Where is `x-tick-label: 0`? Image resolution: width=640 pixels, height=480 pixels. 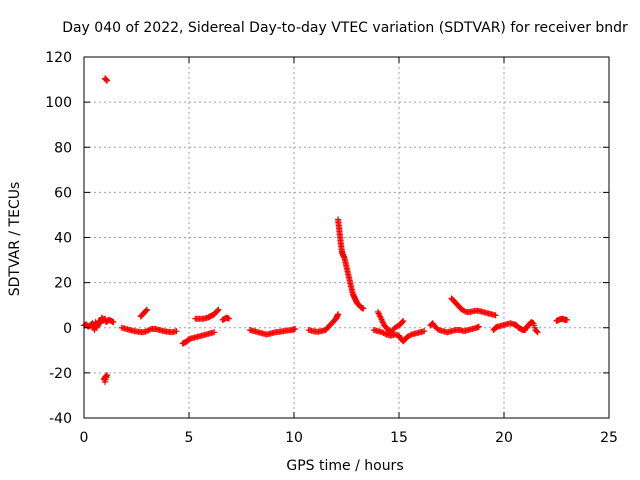 x-tick-label: 0 is located at coordinates (84, 438).